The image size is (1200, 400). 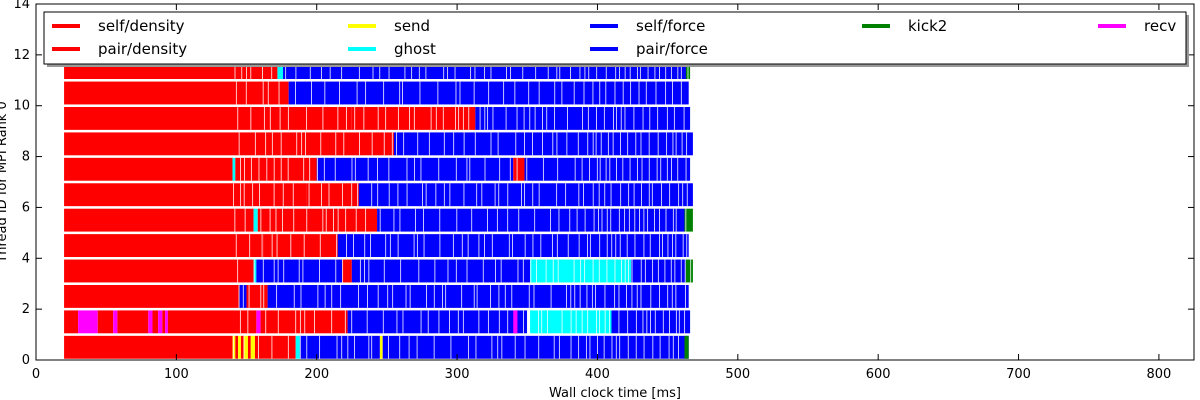 What do you see at coordinates (275, 347) in the screenshot?
I see `bar-thread-0-pair-density` at bounding box center [275, 347].